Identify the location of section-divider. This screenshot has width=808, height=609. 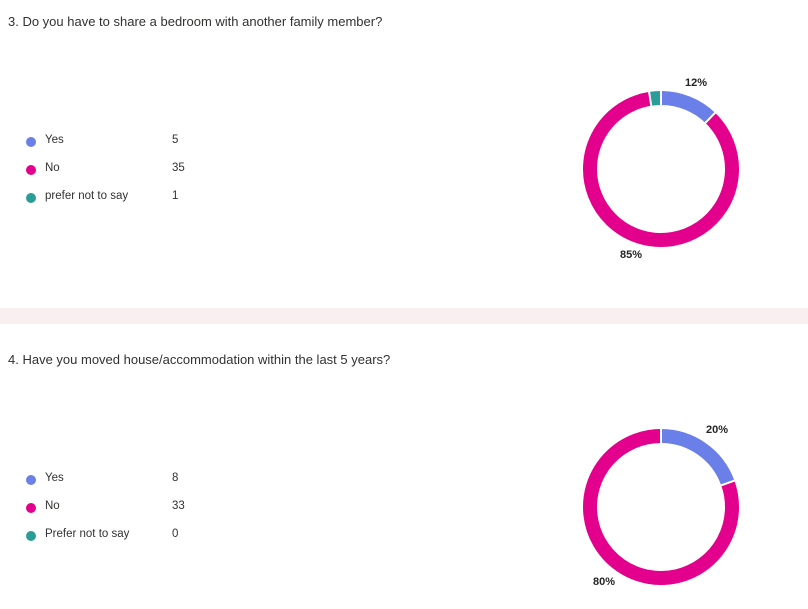
(404, 316).